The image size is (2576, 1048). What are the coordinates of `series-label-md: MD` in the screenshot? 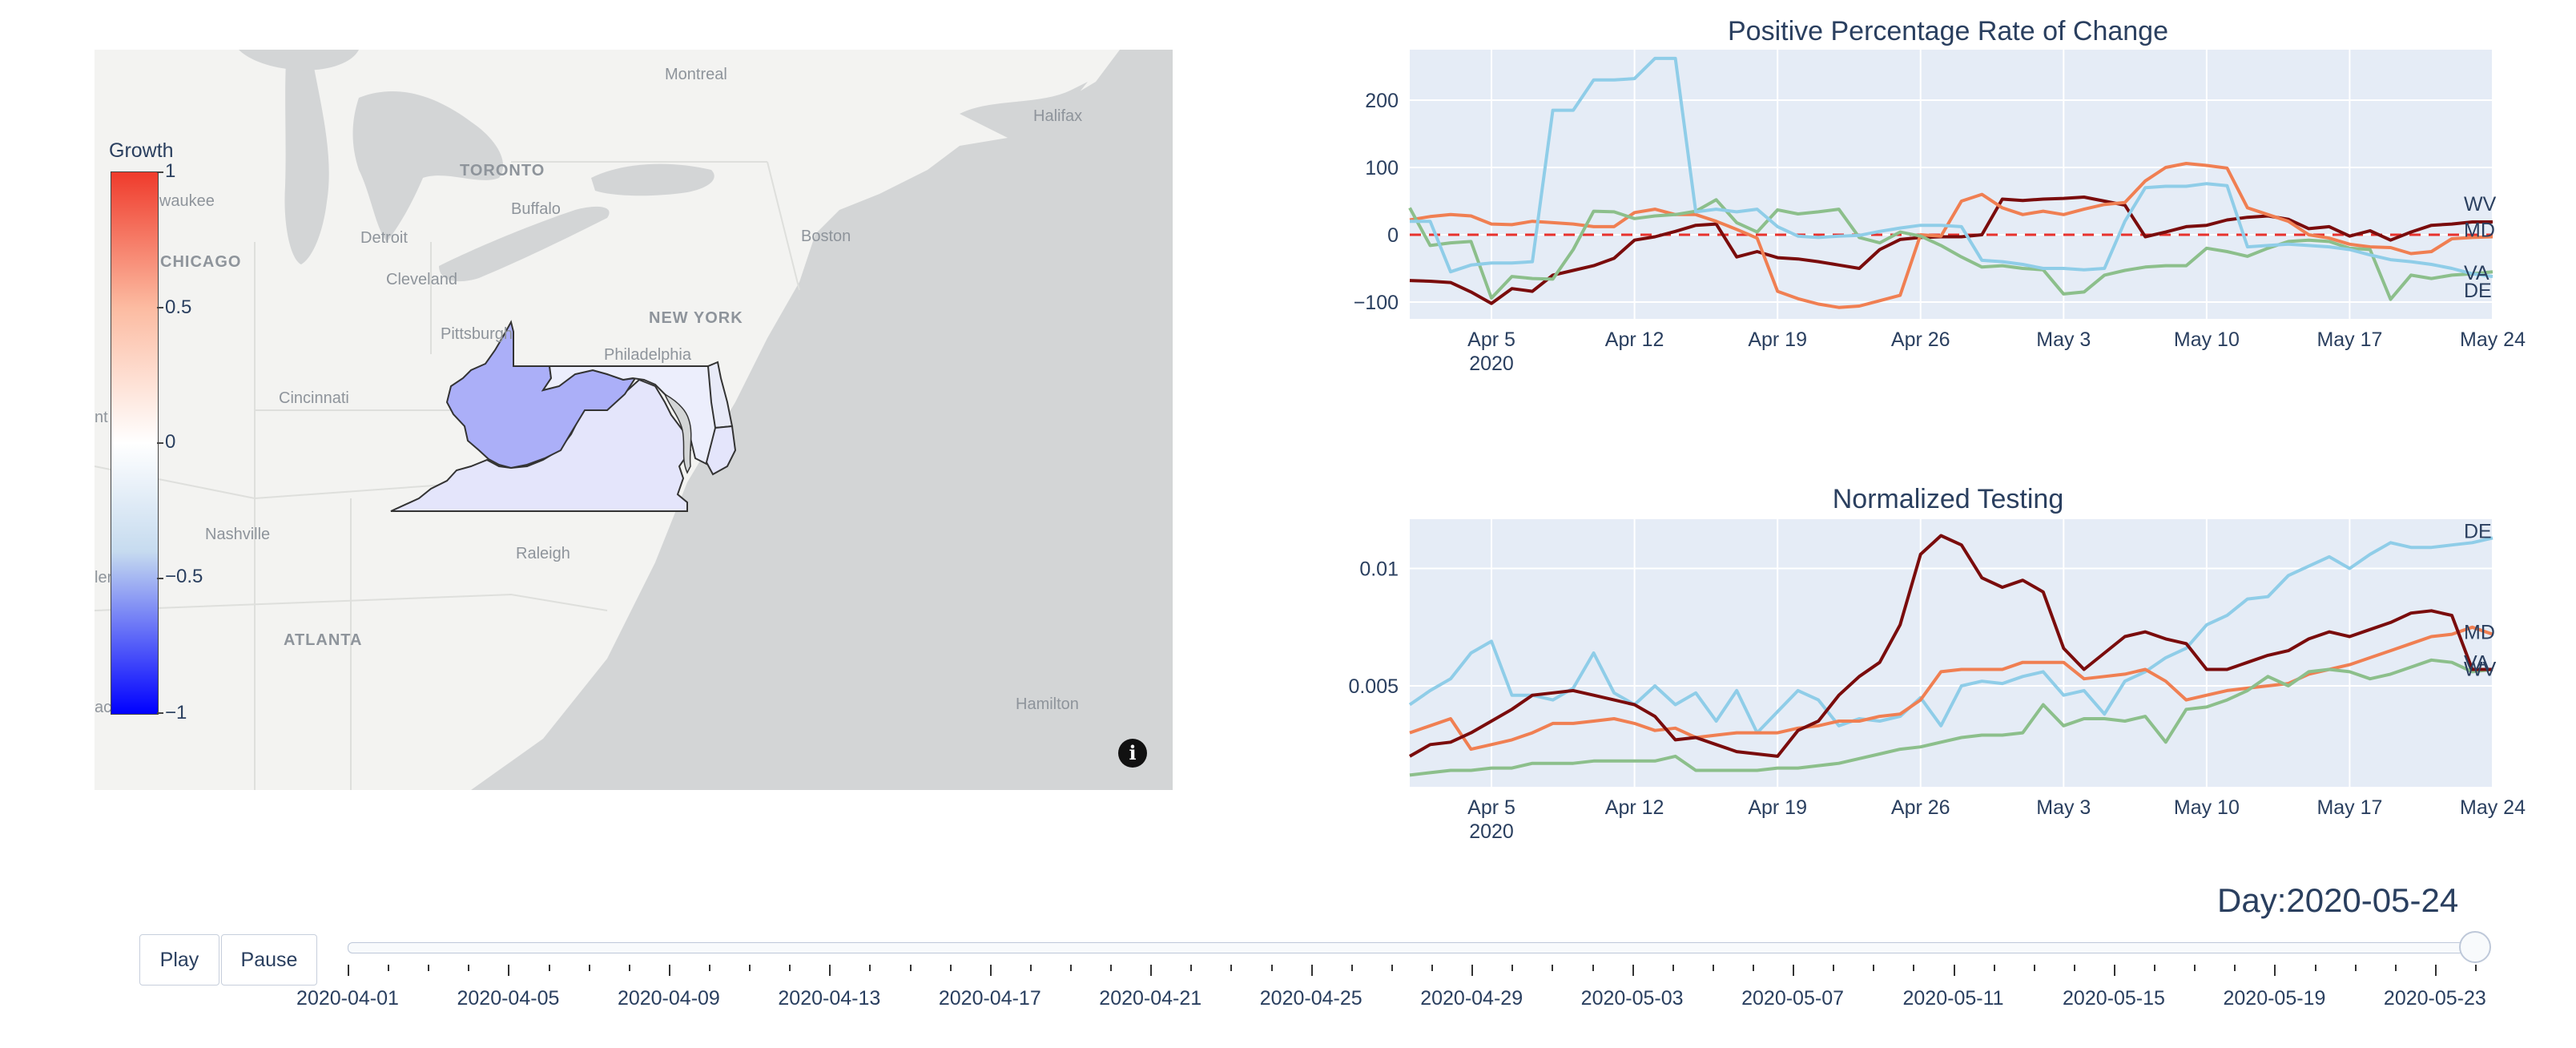 It's located at (2479, 231).